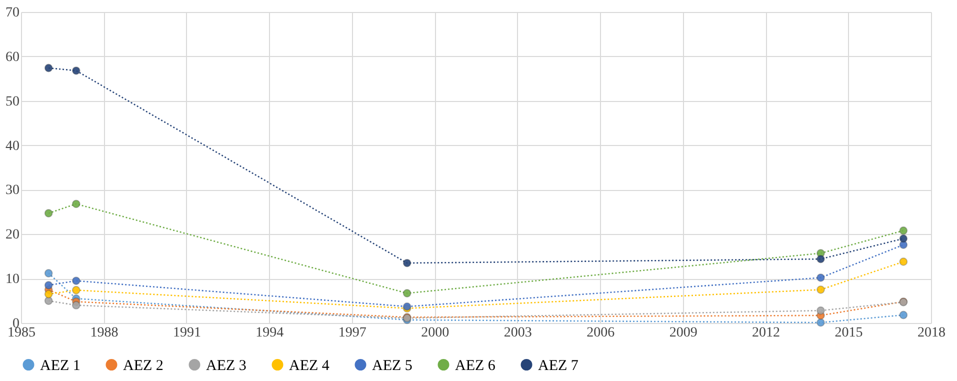 This screenshot has height=381, width=957. Describe the element at coordinates (13, 235) in the screenshot. I see `y-tick-label: 20` at that location.